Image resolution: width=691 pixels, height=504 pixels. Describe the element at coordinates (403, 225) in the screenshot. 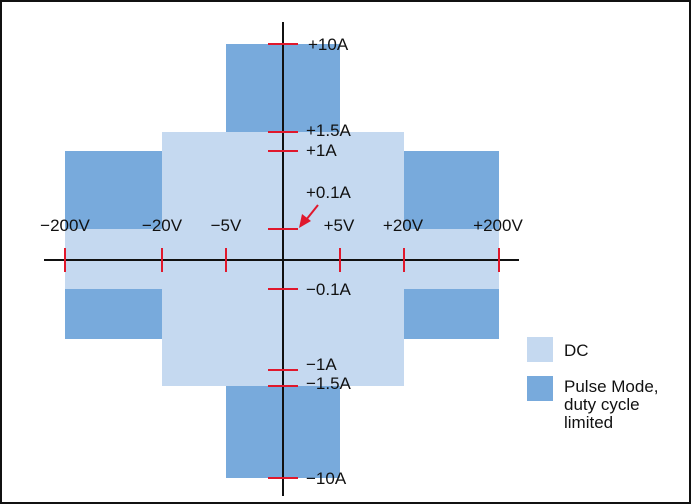

I see `voltage-label-pos20: +20V` at that location.